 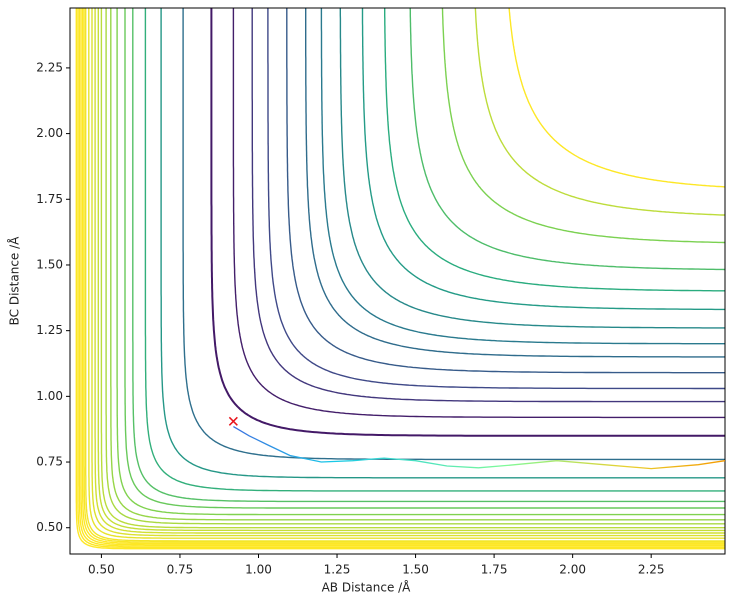 I want to click on x-tick-label: 2.25, so click(x=651, y=570).